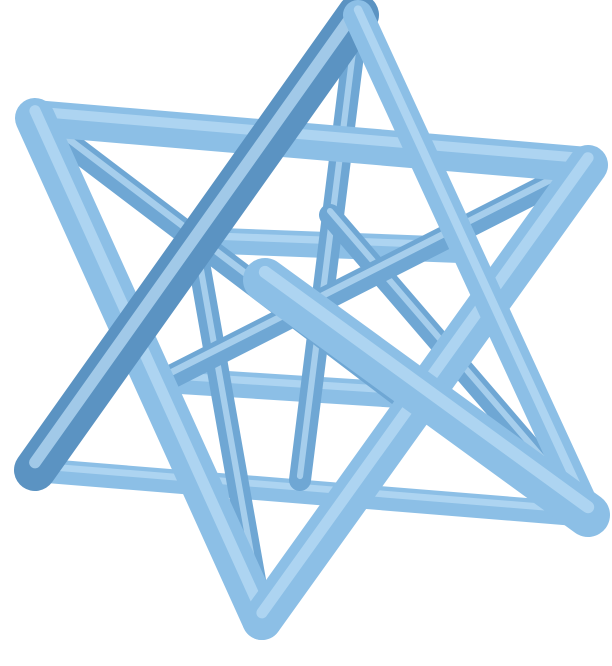 The width and height of the screenshot is (612, 666). What do you see at coordinates (329, 247) in the screenshot?
I see `strut-inner-diagonal-a` at bounding box center [329, 247].